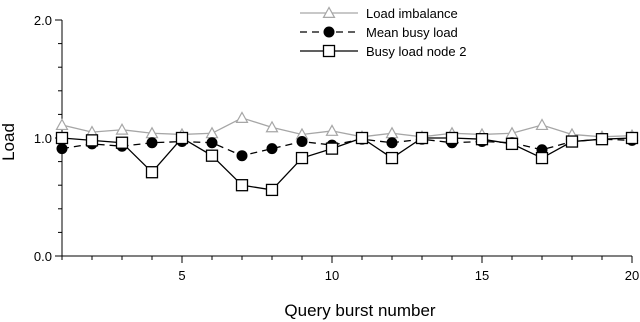 This screenshot has width=640, height=322. Describe the element at coordinates (9, 142) in the screenshot. I see `y-axis-title: Load` at that location.